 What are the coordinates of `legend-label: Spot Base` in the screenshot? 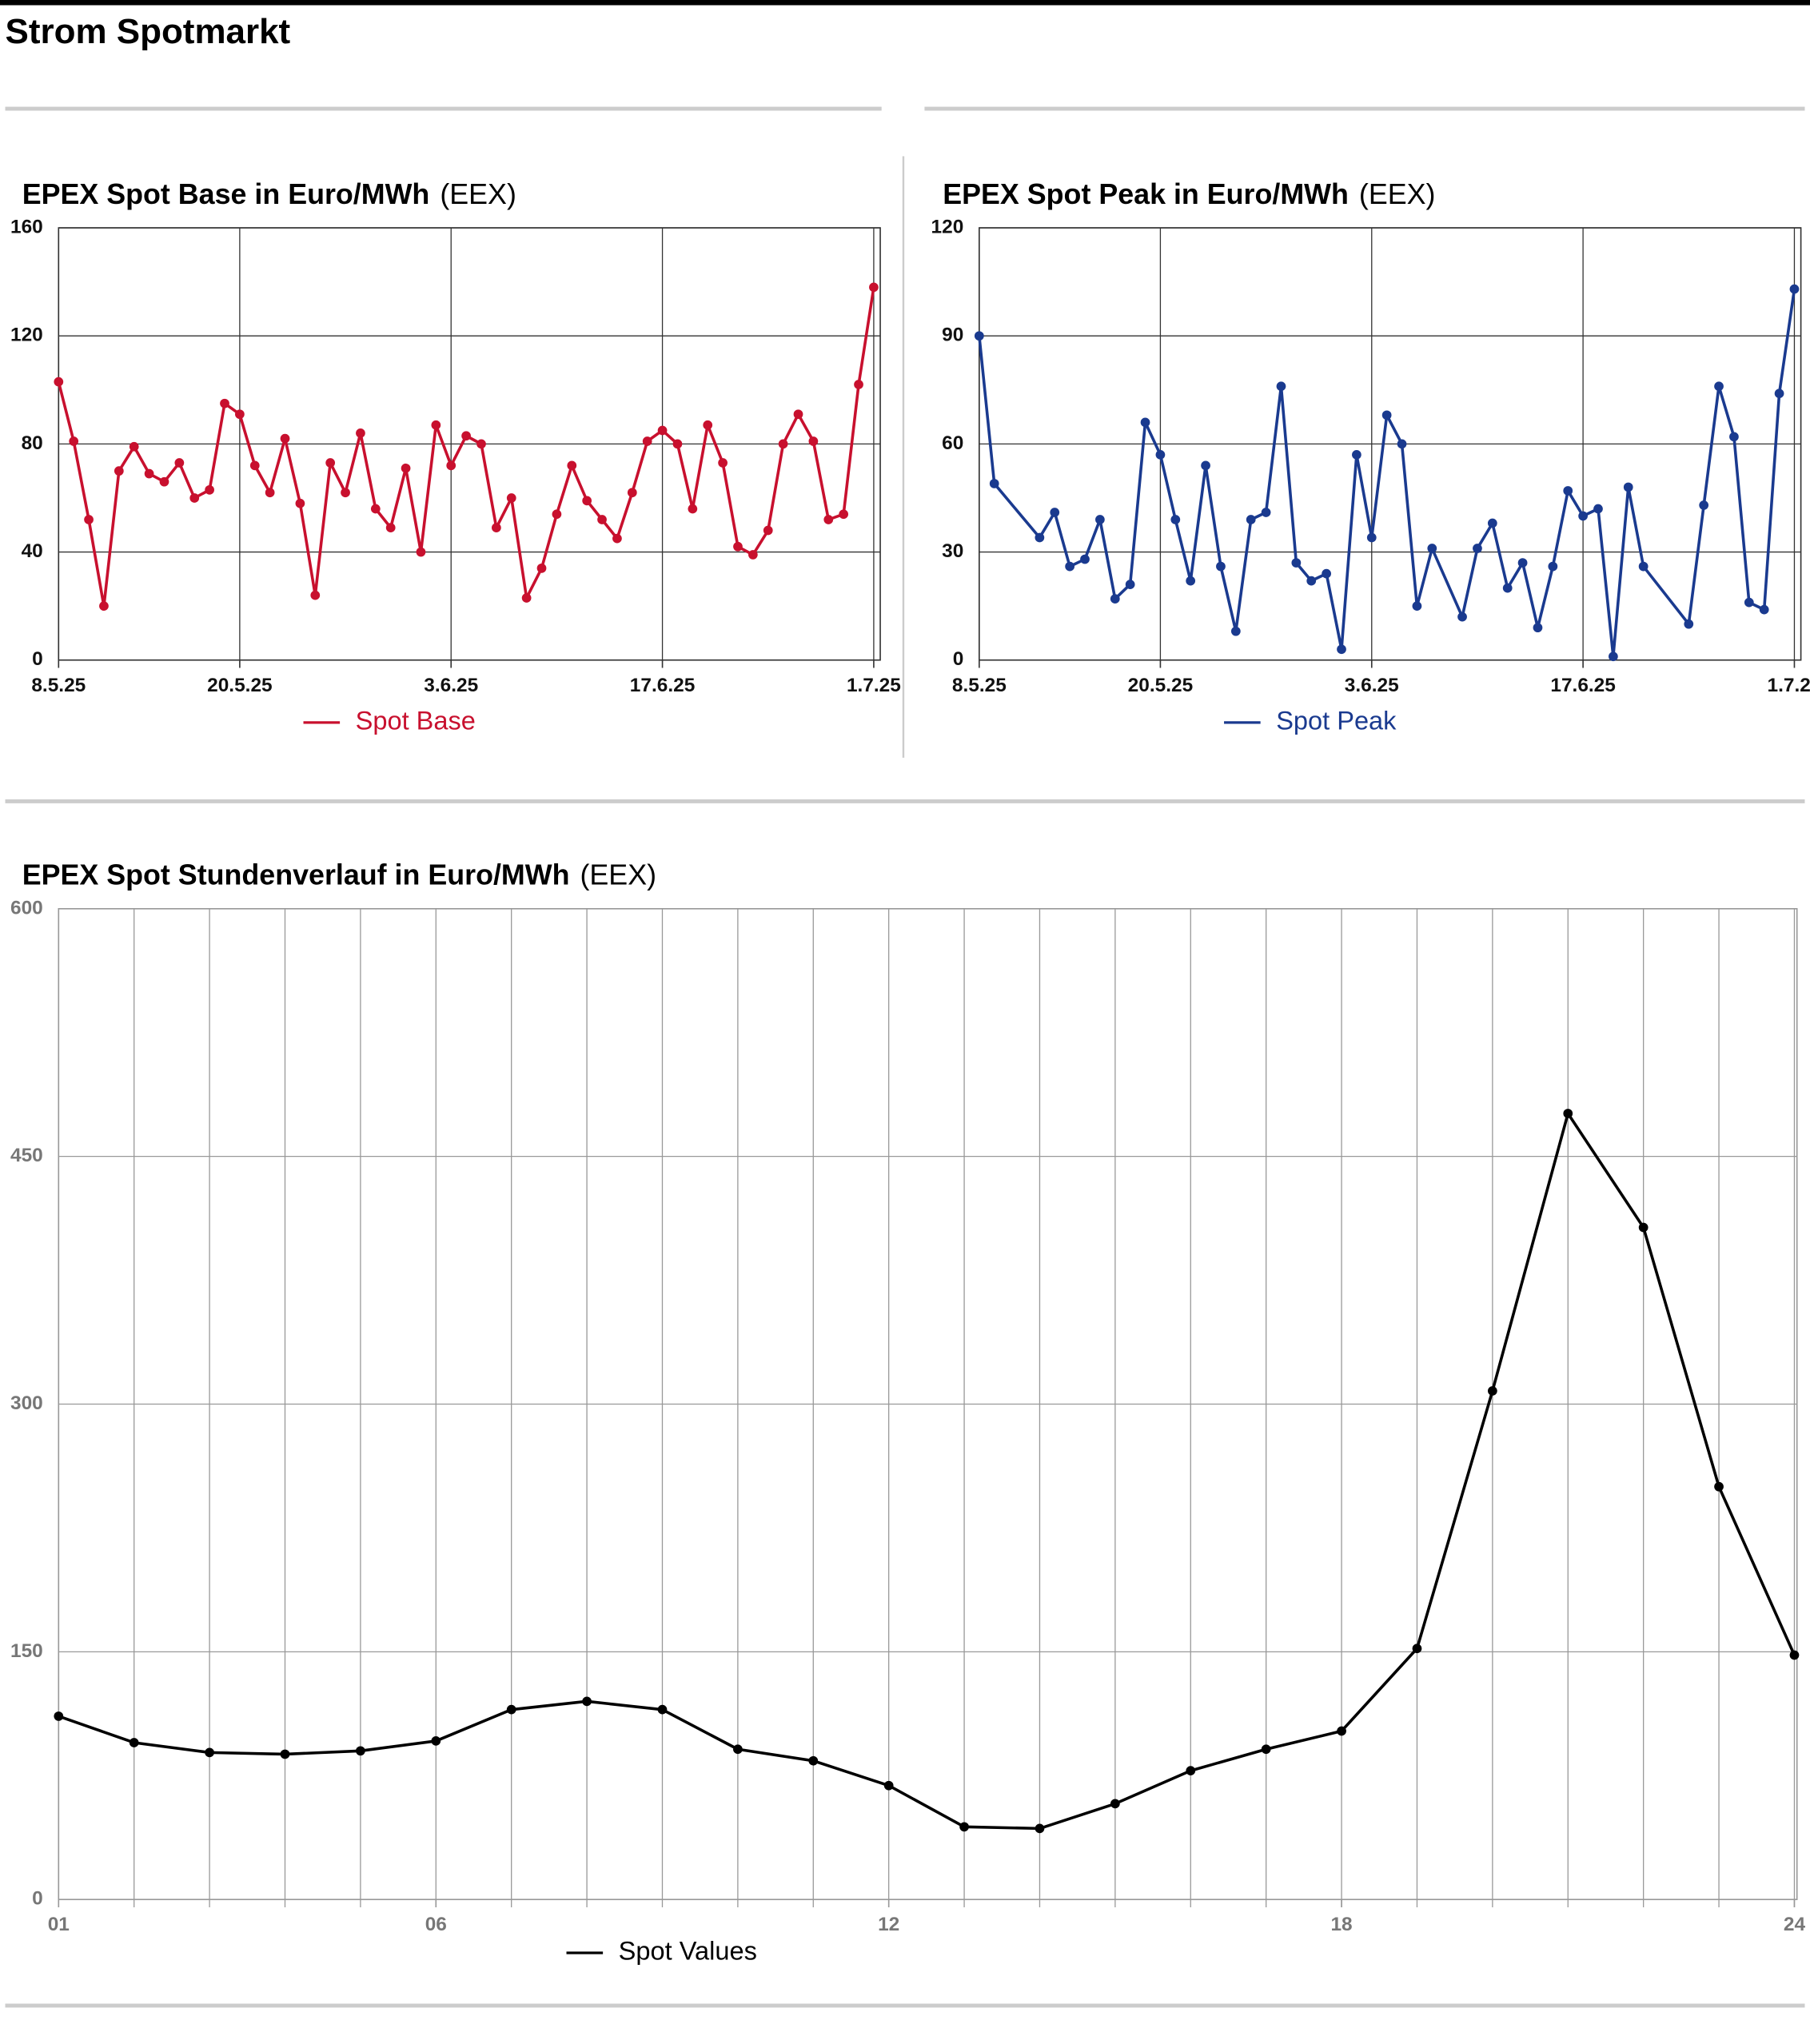 It's located at (416, 721).